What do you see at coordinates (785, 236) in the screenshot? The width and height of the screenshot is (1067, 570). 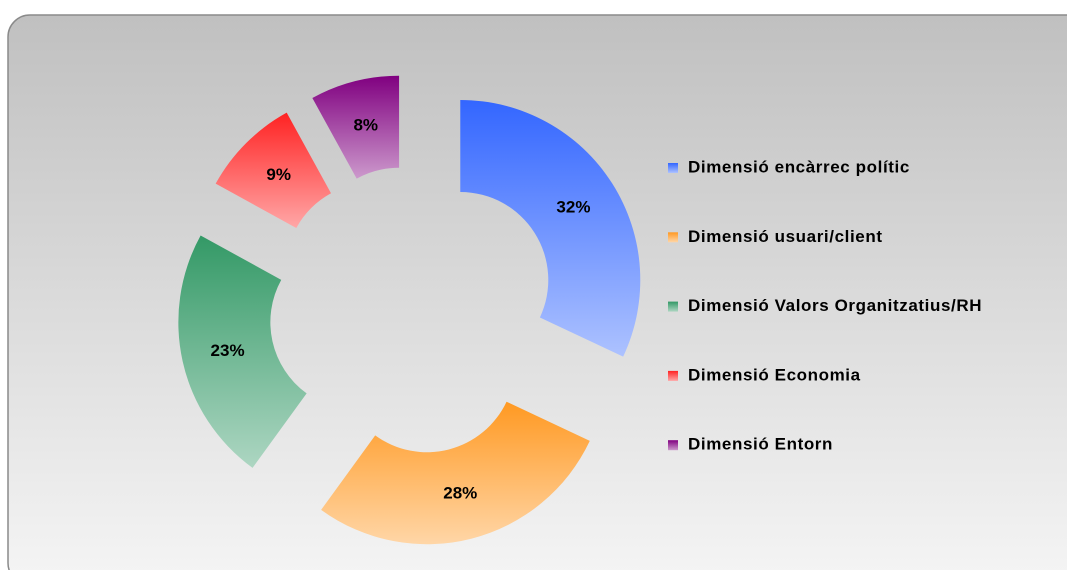 I see `legend-label: Dimensió usuari/client` at bounding box center [785, 236].